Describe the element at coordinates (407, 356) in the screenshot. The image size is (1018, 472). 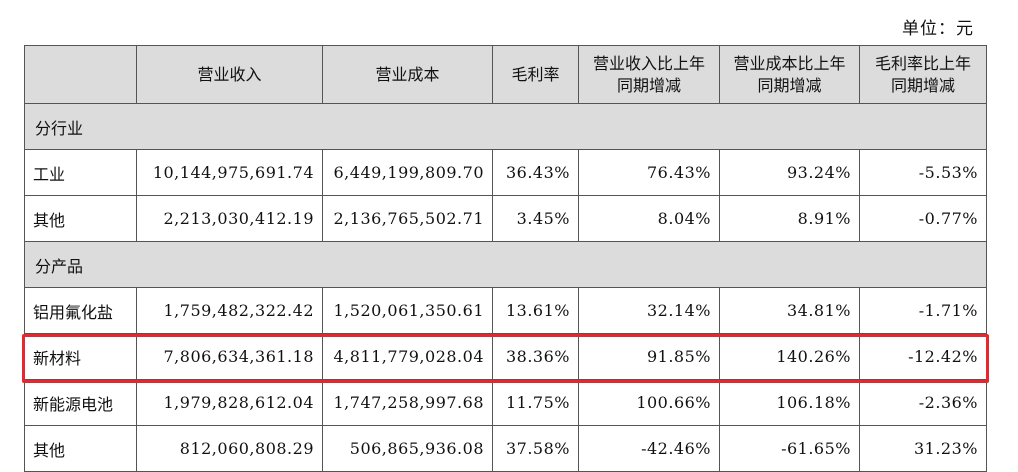
I see `cell-cost: 4,811,779,028.04` at that location.